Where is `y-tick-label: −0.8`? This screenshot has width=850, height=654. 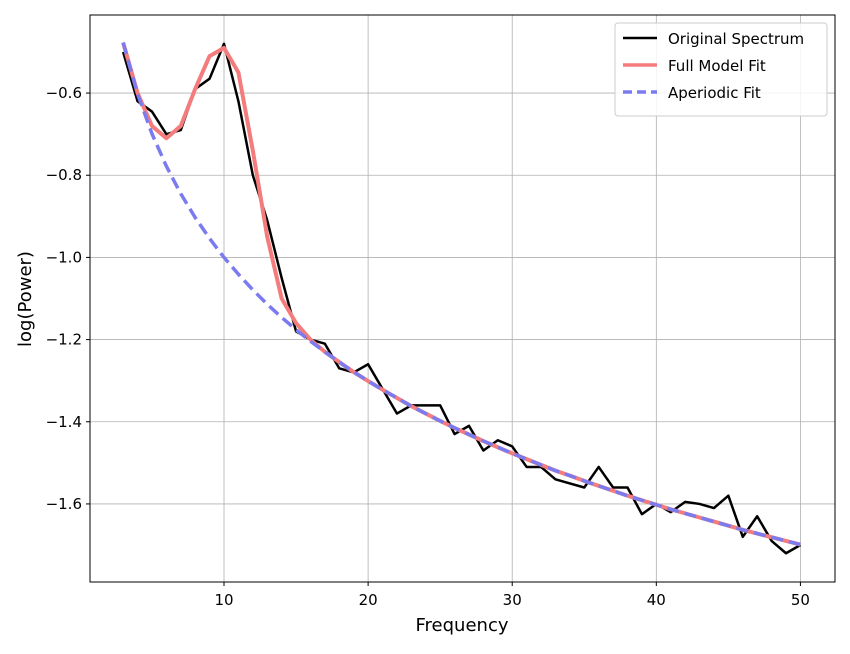
y-tick-label: −0.8 is located at coordinates (64, 175).